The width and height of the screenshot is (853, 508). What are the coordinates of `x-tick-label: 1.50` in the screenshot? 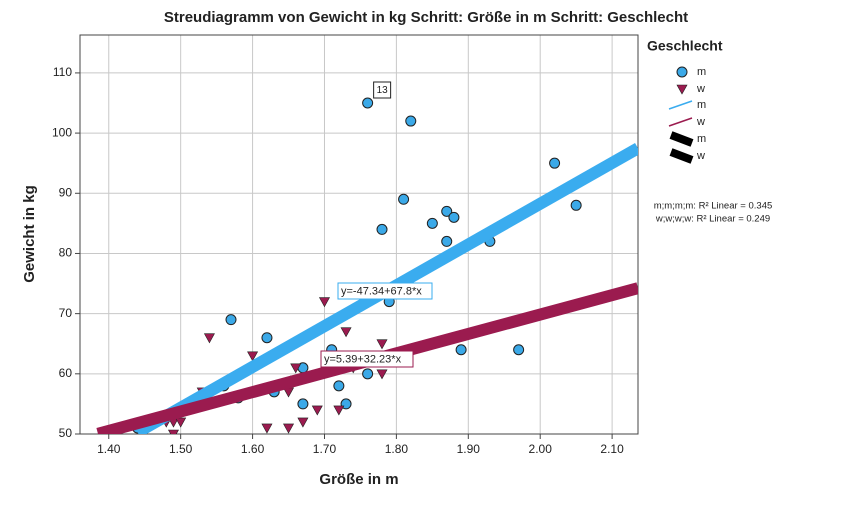 It's located at (181, 449).